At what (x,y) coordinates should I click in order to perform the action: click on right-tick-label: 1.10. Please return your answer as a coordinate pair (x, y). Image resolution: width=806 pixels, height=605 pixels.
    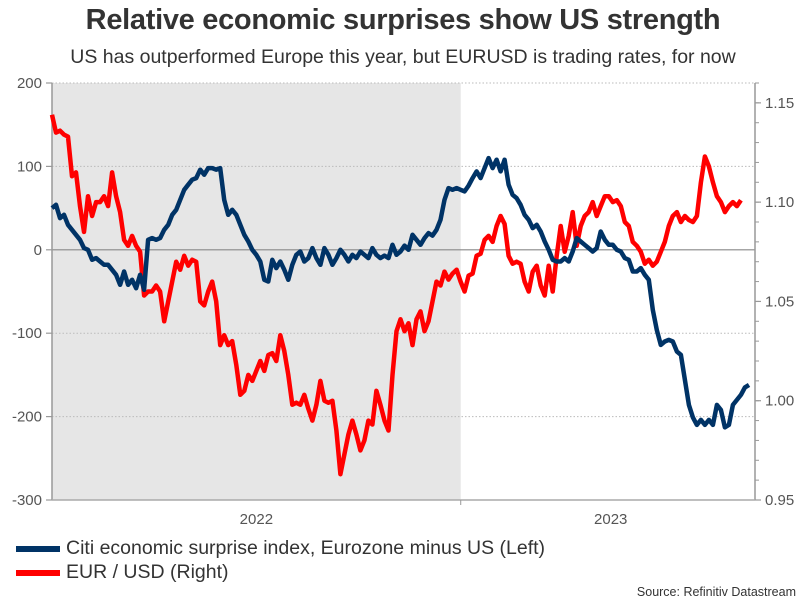
    Looking at the image, I should click on (779, 202).